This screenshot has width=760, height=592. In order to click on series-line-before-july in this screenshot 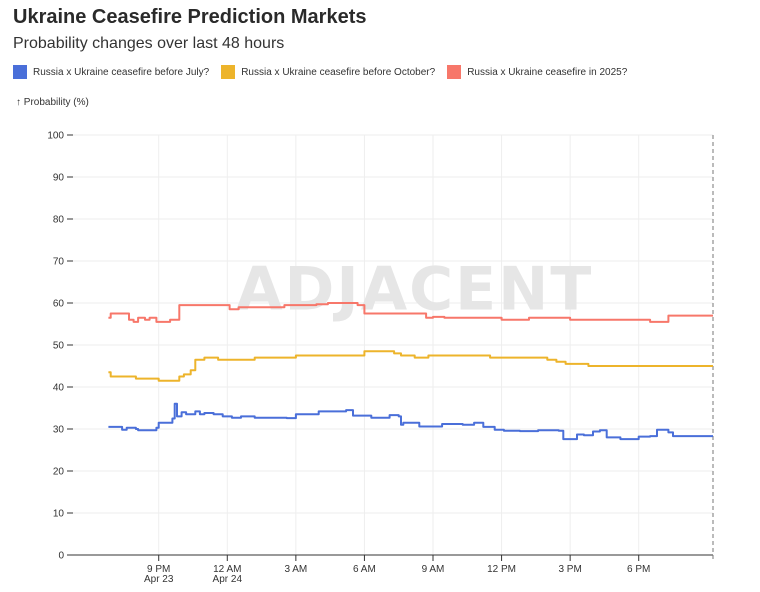, I will do `click(410, 421)`.